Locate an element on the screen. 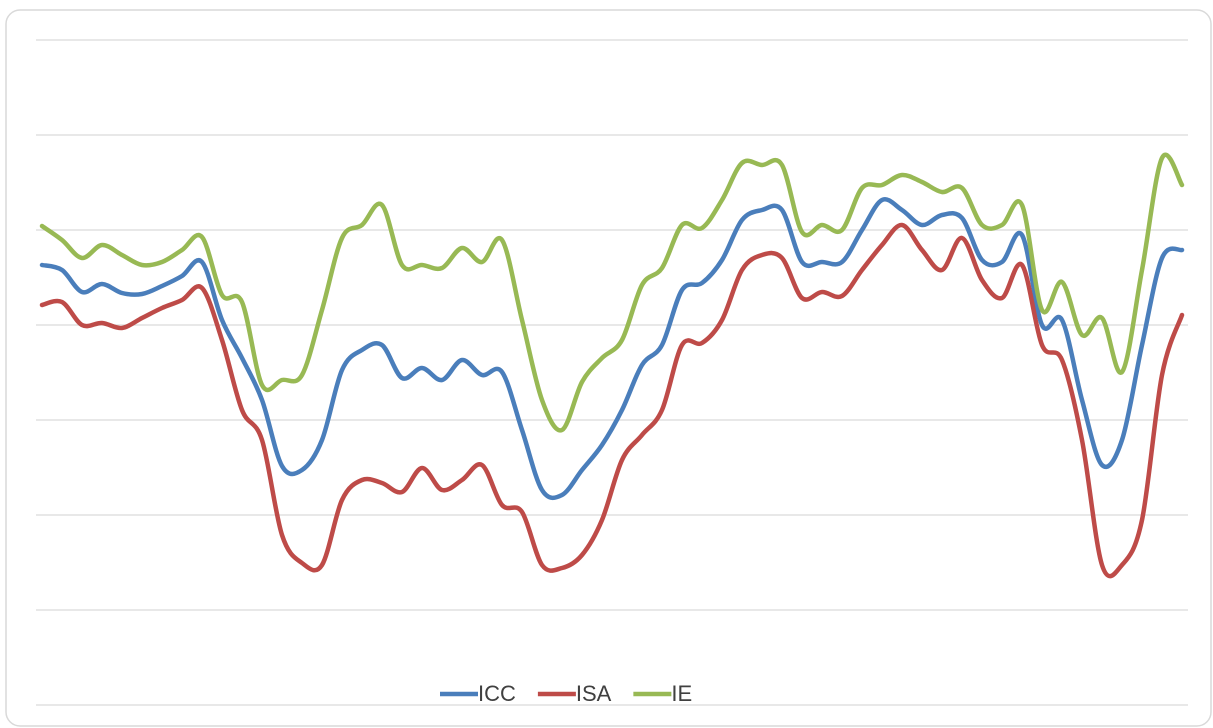  legend-label: ISA is located at coordinates (594, 693).